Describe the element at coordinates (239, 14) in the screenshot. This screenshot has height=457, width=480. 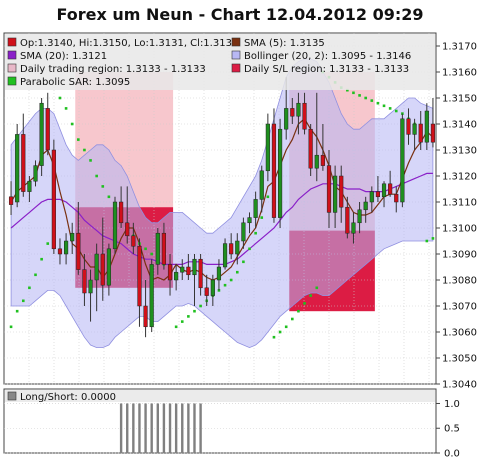
I see `chart-title: Forex um Neun - Chart 12.04.2012 09:29` at that location.